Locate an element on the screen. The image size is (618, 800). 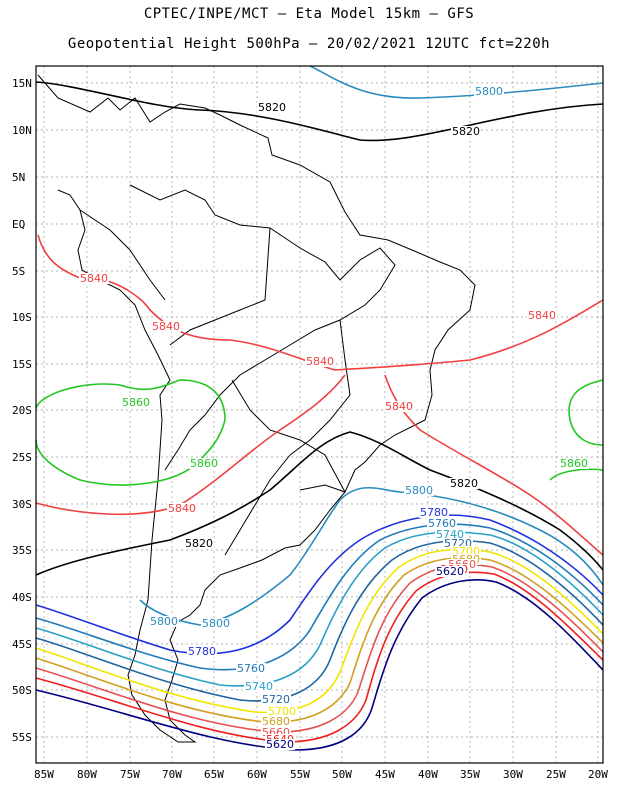
lon-label: 40W is located at coordinates (428, 774).